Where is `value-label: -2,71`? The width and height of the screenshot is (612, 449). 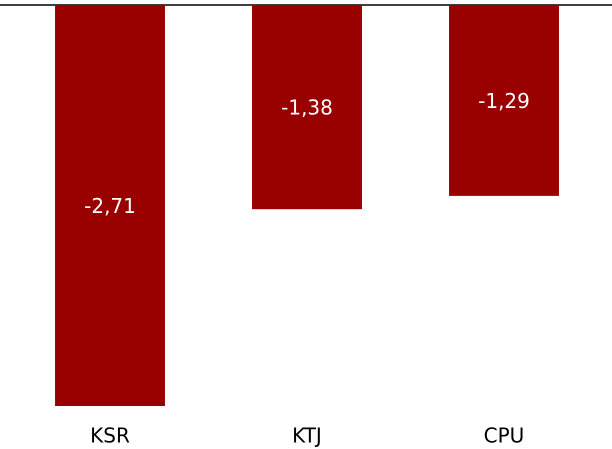 value-label: -2,71 is located at coordinates (110, 206).